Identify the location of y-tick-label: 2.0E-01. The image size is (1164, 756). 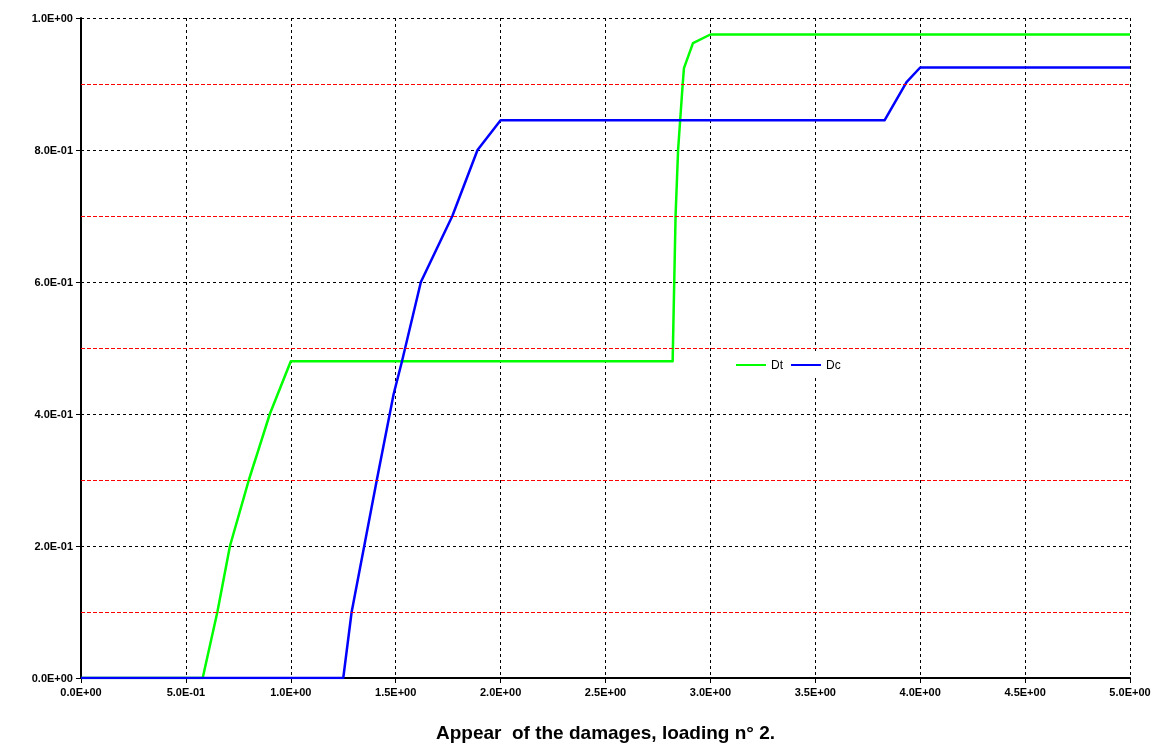
(53, 546).